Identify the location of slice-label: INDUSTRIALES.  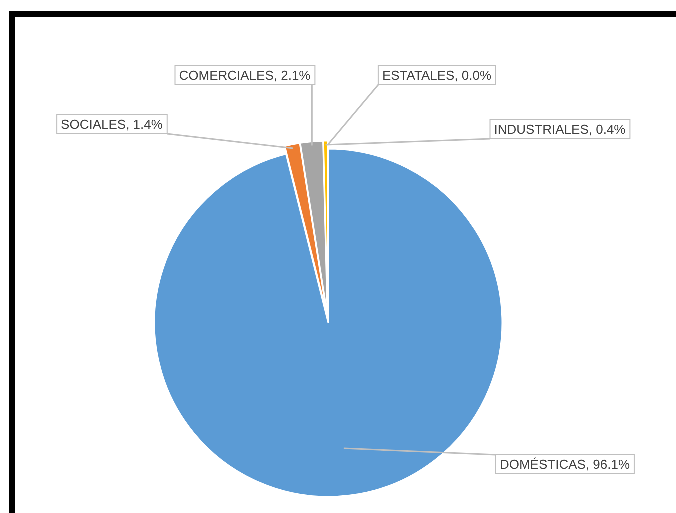
(542, 129).